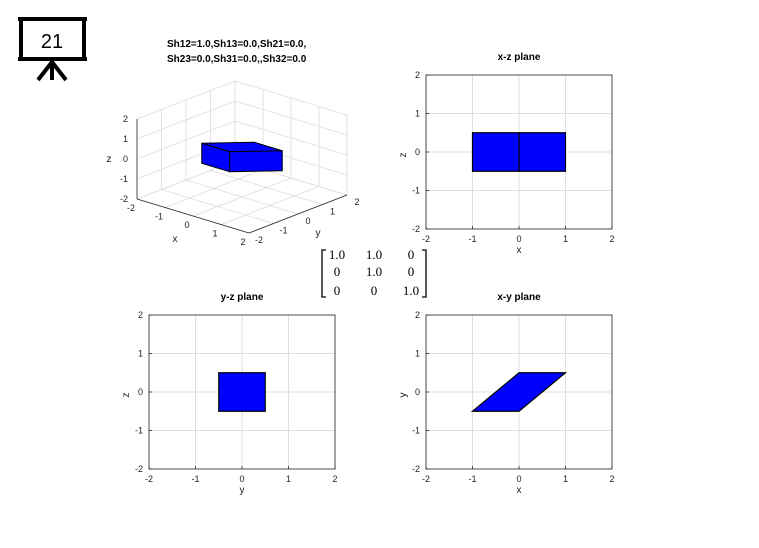  Describe the element at coordinates (125, 159) in the screenshot. I see `z-tick-label: 0` at that location.